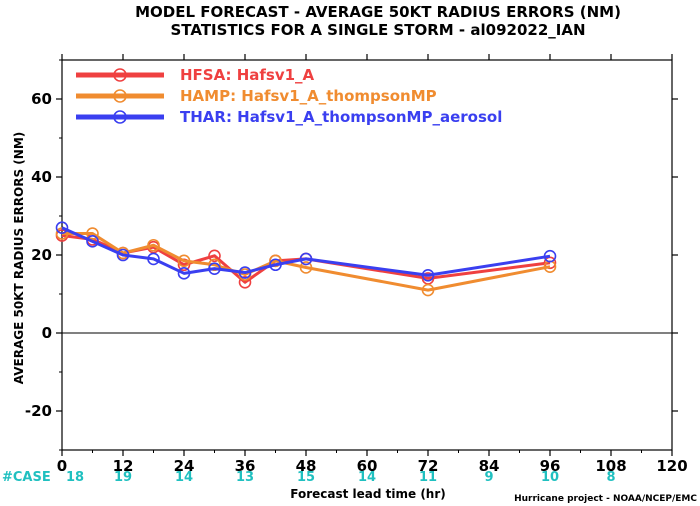 The height and width of the screenshot is (506, 700). Describe the element at coordinates (123, 466) in the screenshot. I see `x-tick-label: 12` at that location.